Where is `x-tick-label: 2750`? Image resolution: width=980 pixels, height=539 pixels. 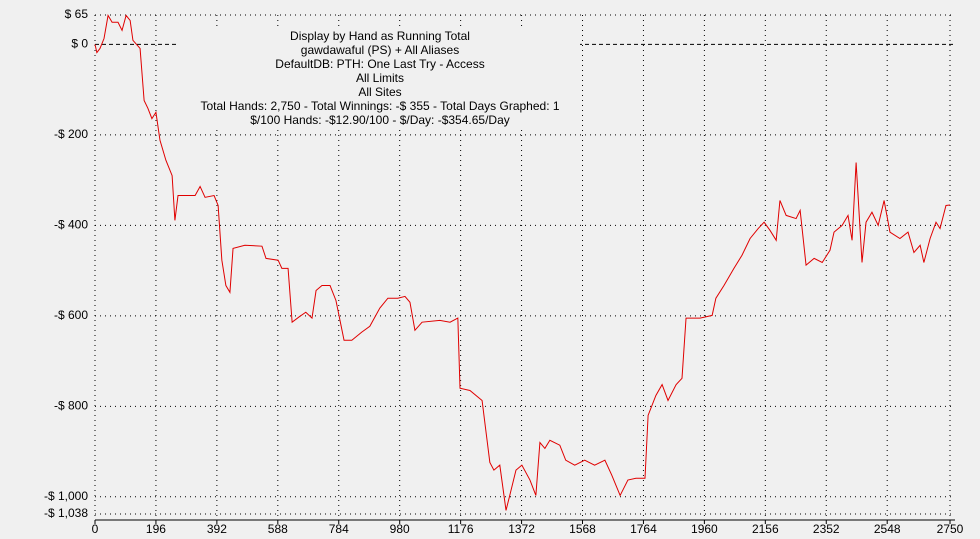
x-tick-label: 2750 is located at coordinates (950, 529).